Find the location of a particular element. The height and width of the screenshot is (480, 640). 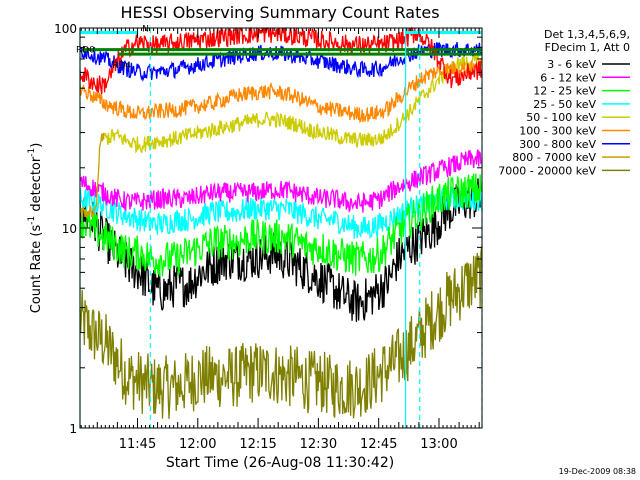

x-tick-label: 12:45 is located at coordinates (378, 444).